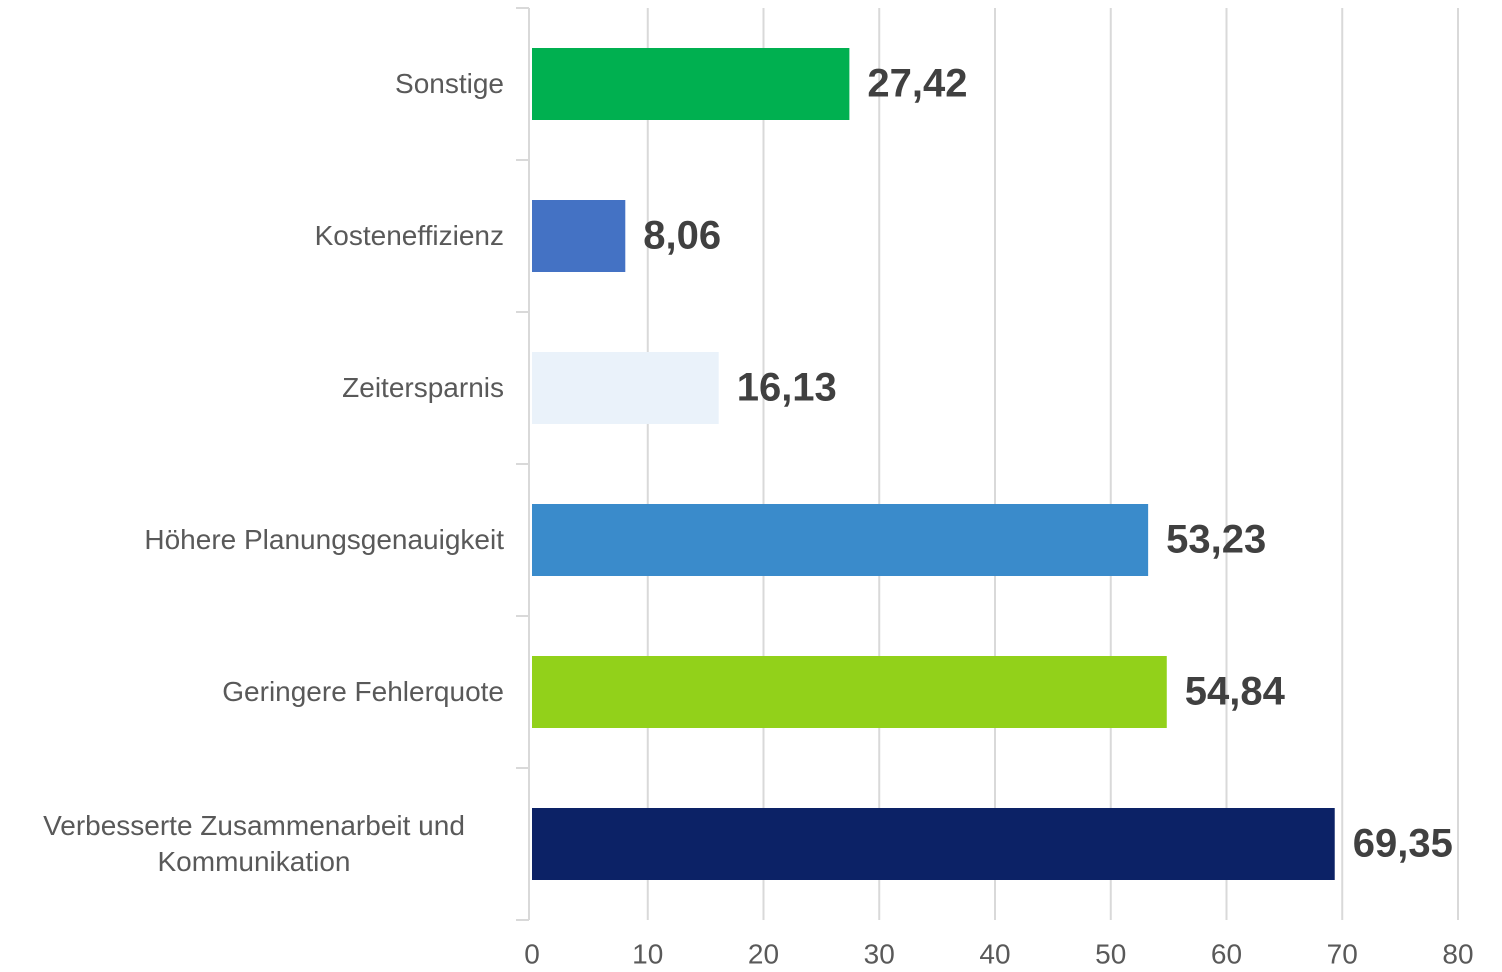  Describe the element at coordinates (763, 953) in the screenshot. I see `x-tick-label: 20` at that location.